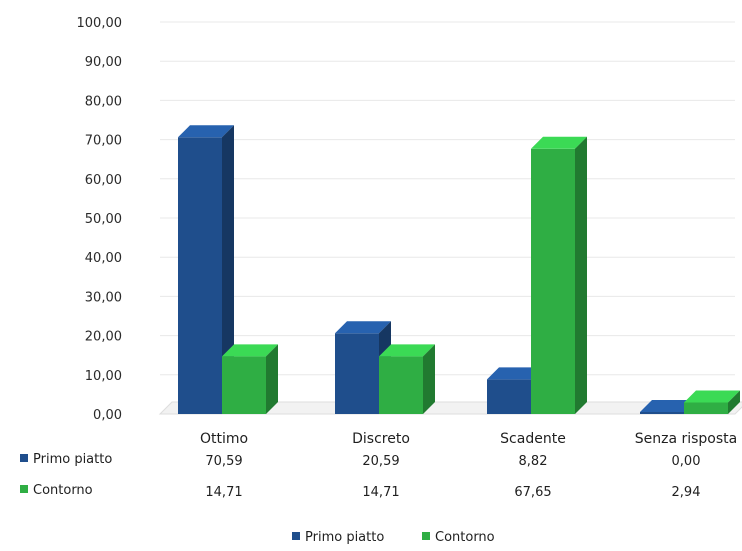 Image resolution: width=742 pixels, height=551 pixels. What do you see at coordinates (686, 439) in the screenshot?
I see `x-tick-label: Senza risposta` at bounding box center [686, 439].